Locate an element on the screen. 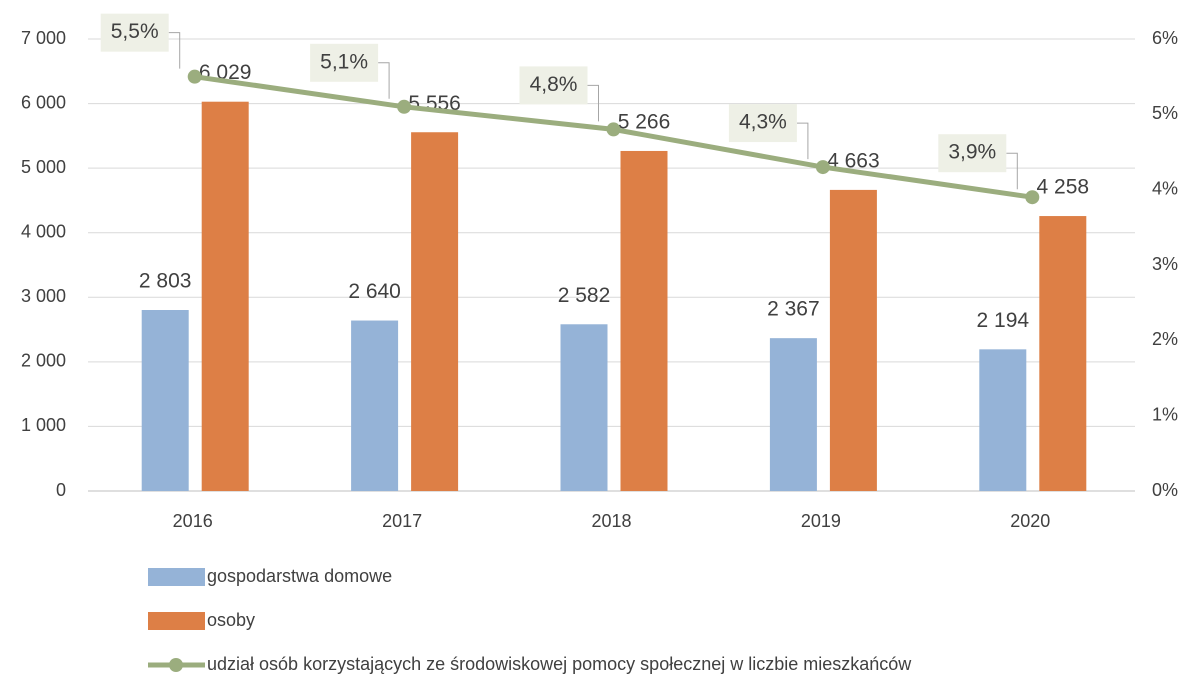 Image resolution: width=1190 pixels, height=675 pixels. bar-value-label: 2 582 is located at coordinates (584, 295).